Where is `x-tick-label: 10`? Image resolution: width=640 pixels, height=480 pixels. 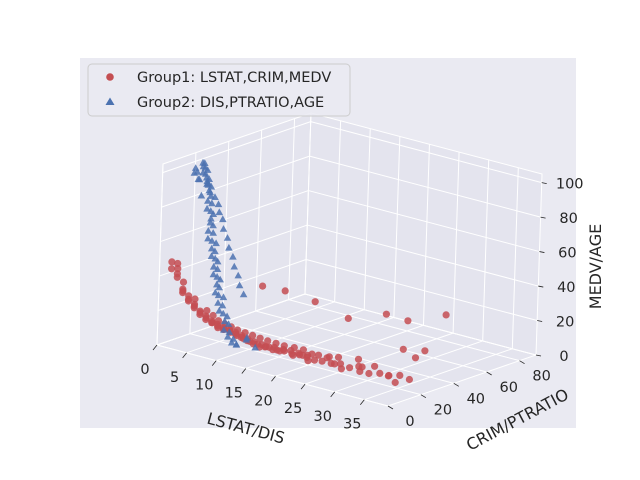
x-tick-label: 10 is located at coordinates (204, 386).